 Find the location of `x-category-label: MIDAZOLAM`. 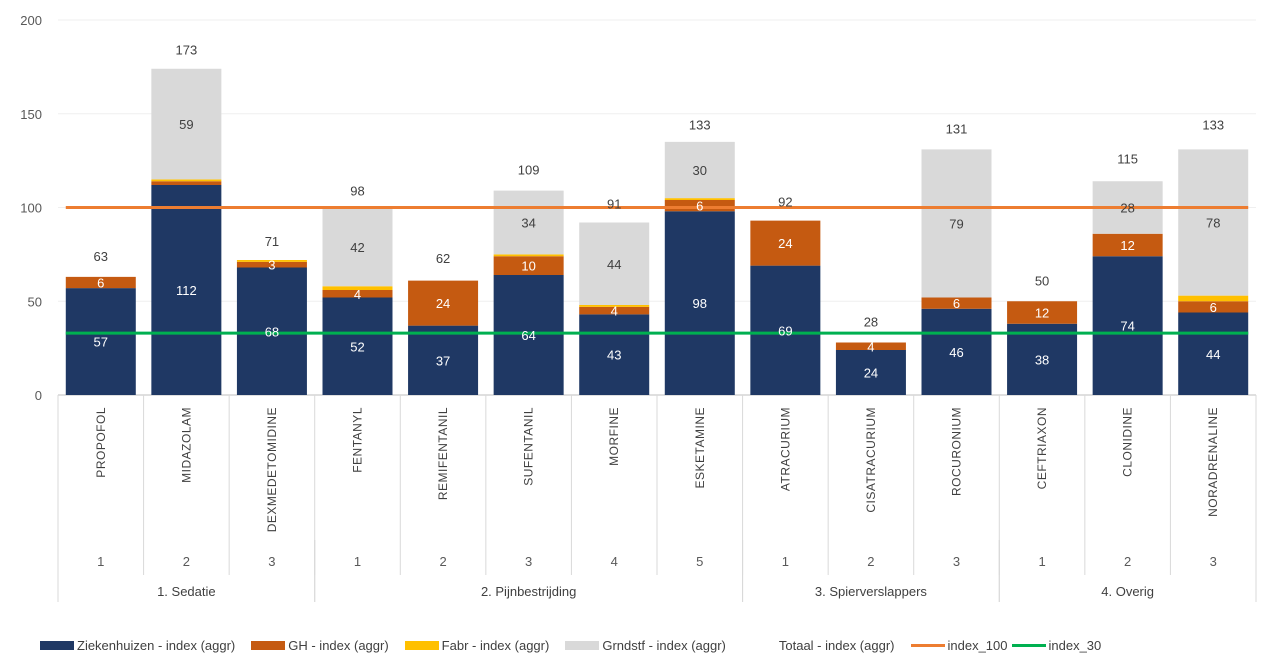

x-category-label: MIDAZOLAM is located at coordinates (186, 445).